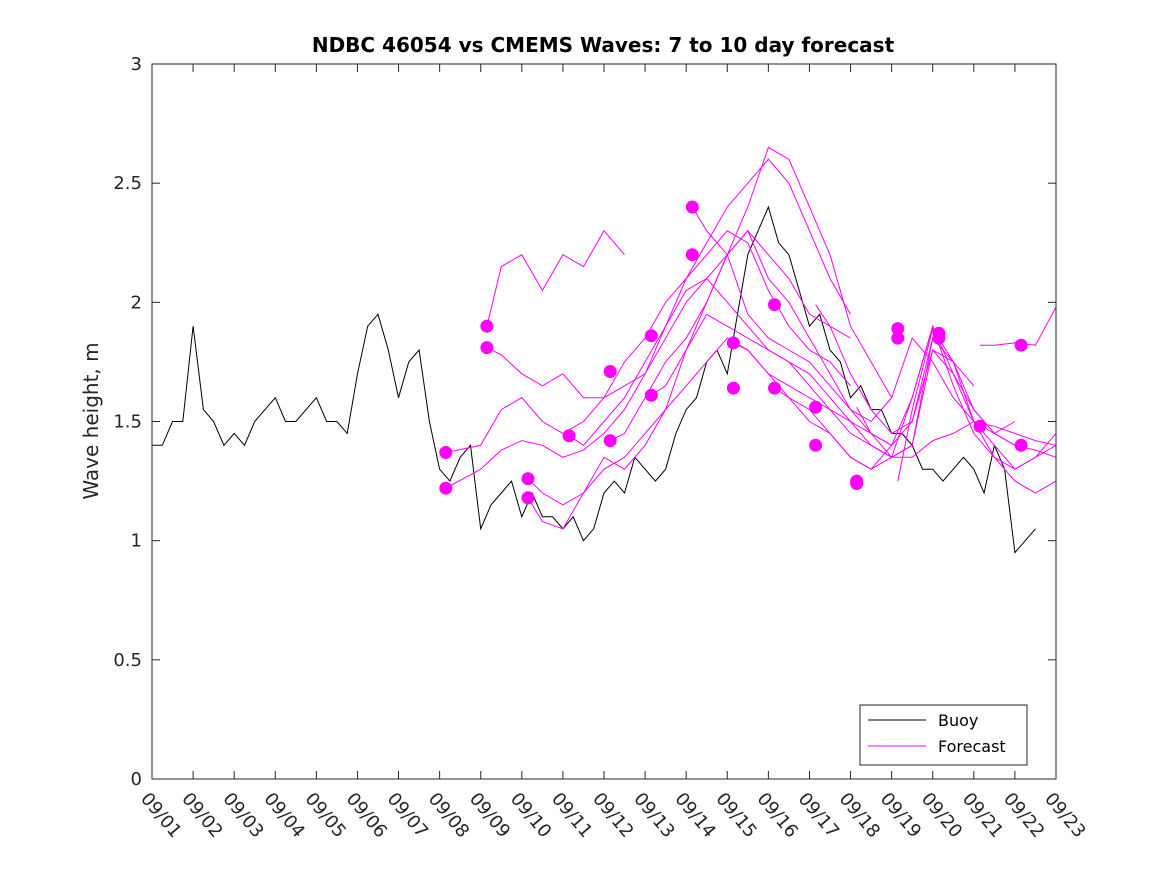 The height and width of the screenshot is (875, 1167). I want to click on y-tick-label: 2.5, so click(127, 183).